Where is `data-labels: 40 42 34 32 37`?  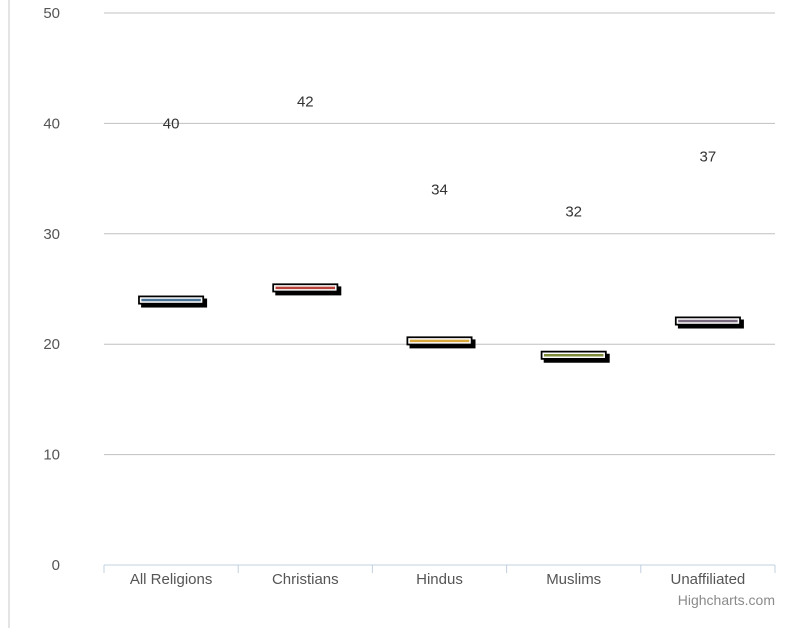
data-labels: 40 42 34 32 37 is located at coordinates (439, 156).